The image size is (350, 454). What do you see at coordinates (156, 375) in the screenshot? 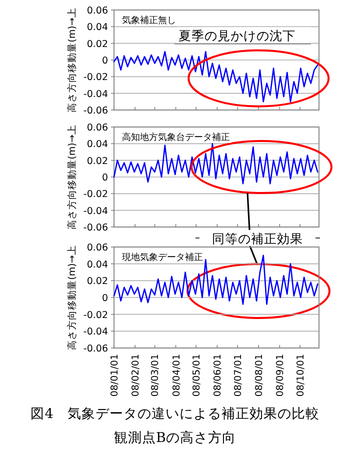
I see `x-tick-label: 08/03/01` at bounding box center [156, 375].